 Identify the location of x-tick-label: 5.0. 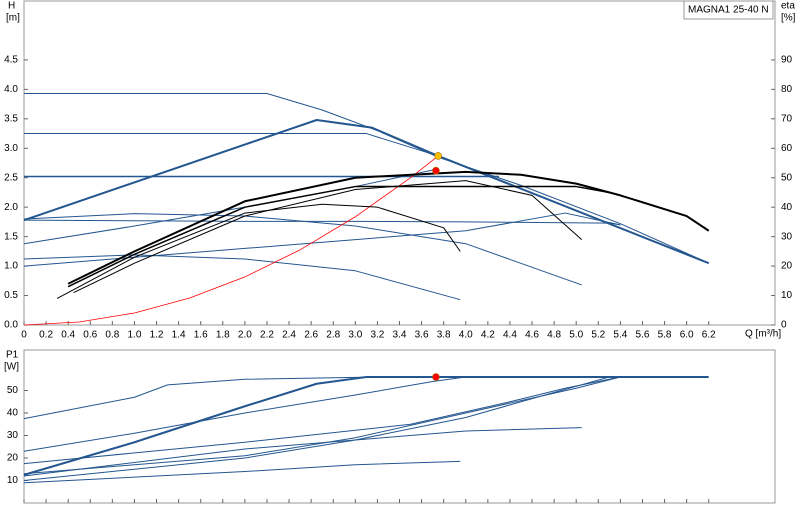
(576, 335).